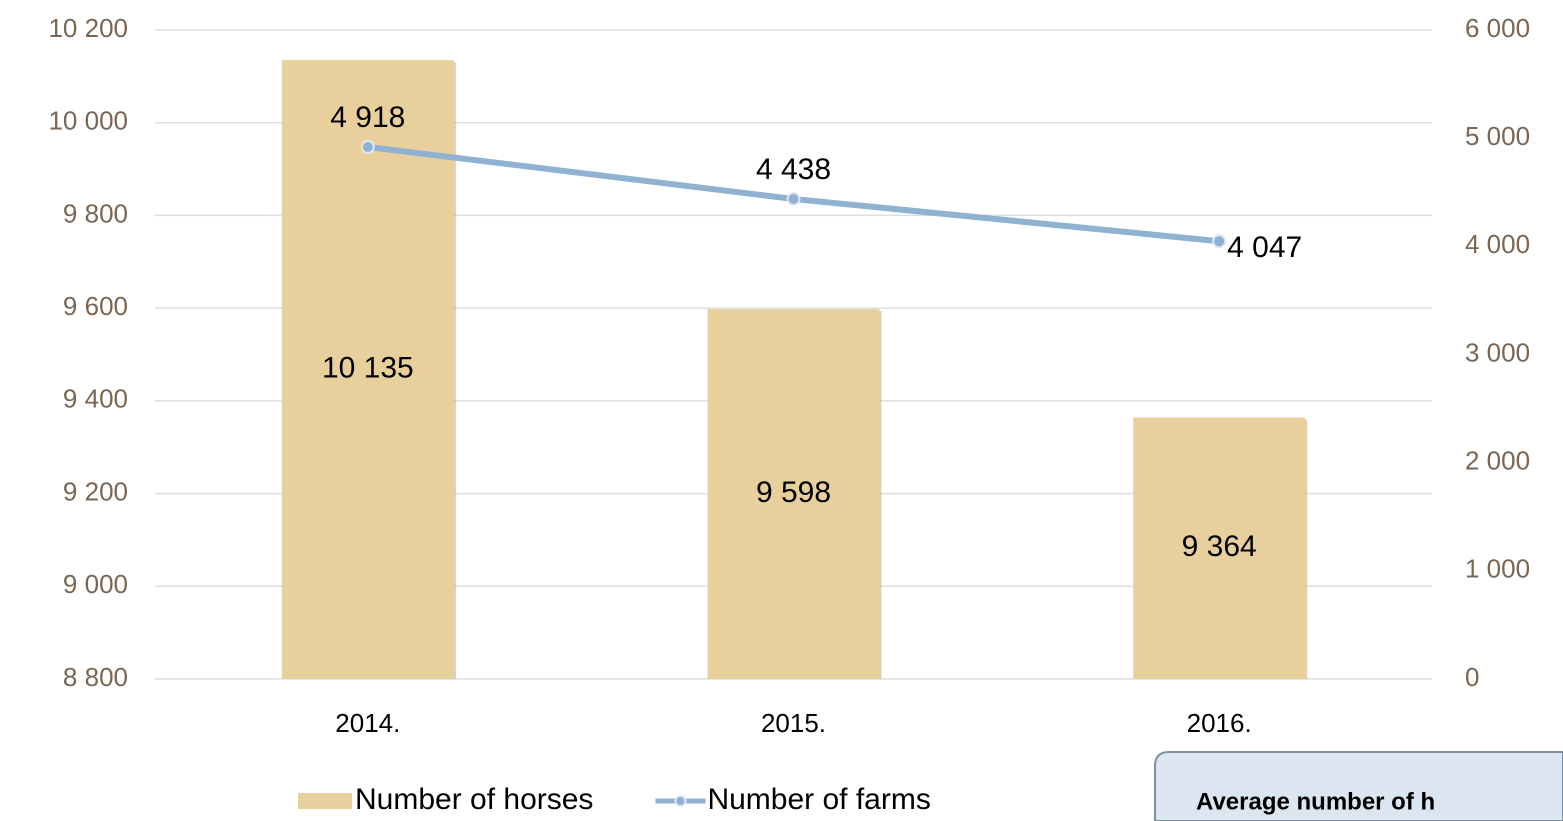 The width and height of the screenshot is (1563, 821). Describe the element at coordinates (95, 399) in the screenshot. I see `y-tick-label: 9 400` at that location.